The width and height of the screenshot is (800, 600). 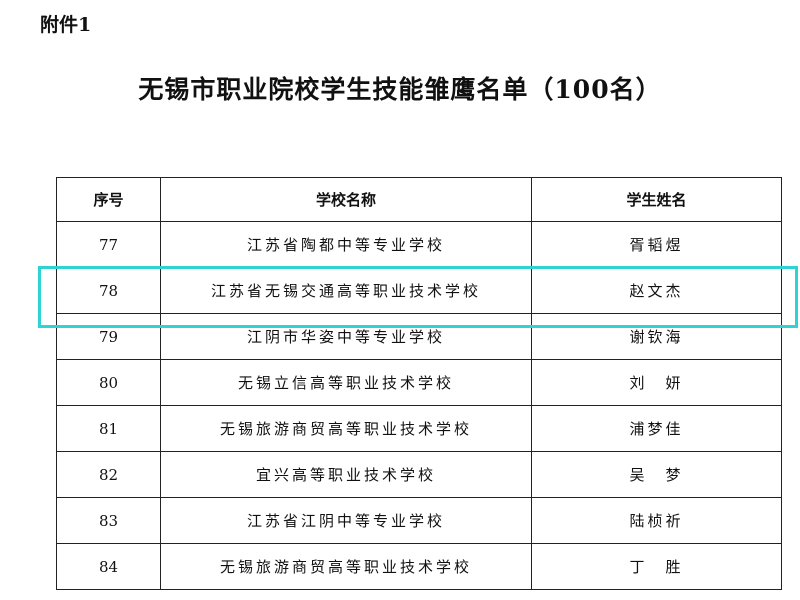 I want to click on school-name: 江阴市华姿中等专业学校, so click(x=346, y=336).